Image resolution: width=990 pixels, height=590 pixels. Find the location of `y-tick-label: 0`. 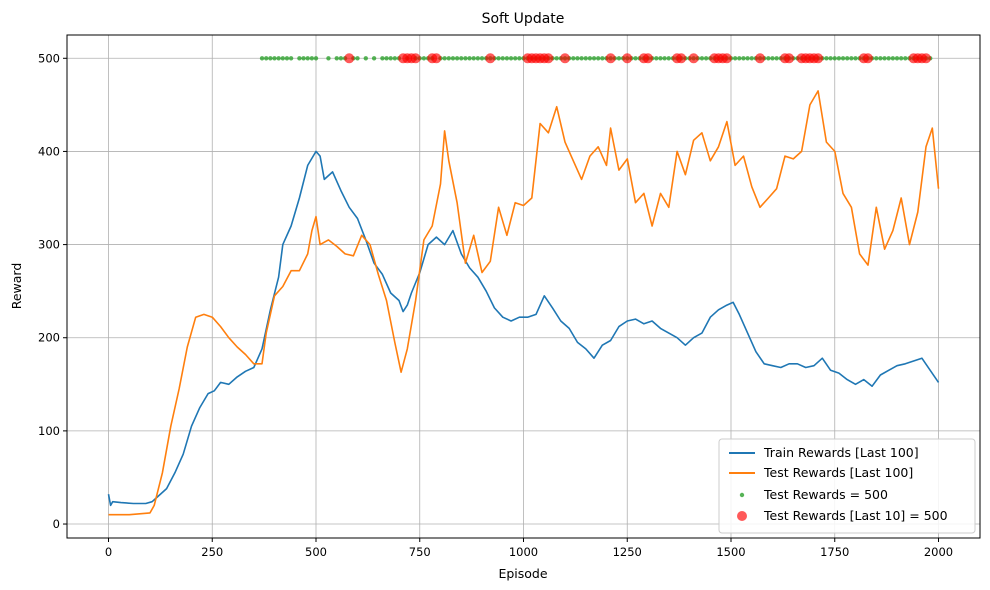

y-tick-label: 0 is located at coordinates (56, 524).